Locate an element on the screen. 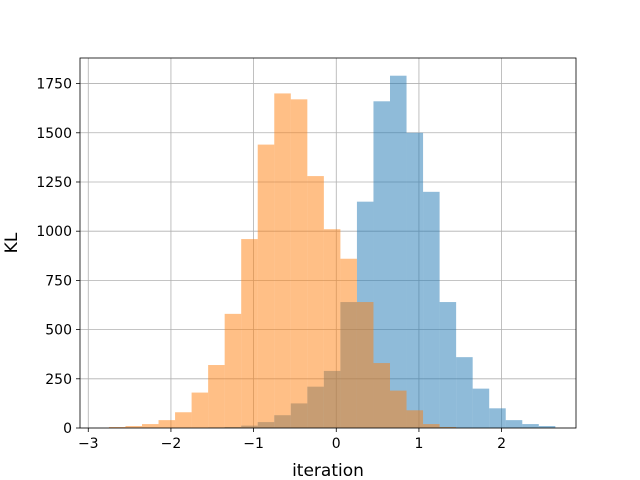  x-tick-label: 0 is located at coordinates (336, 444).